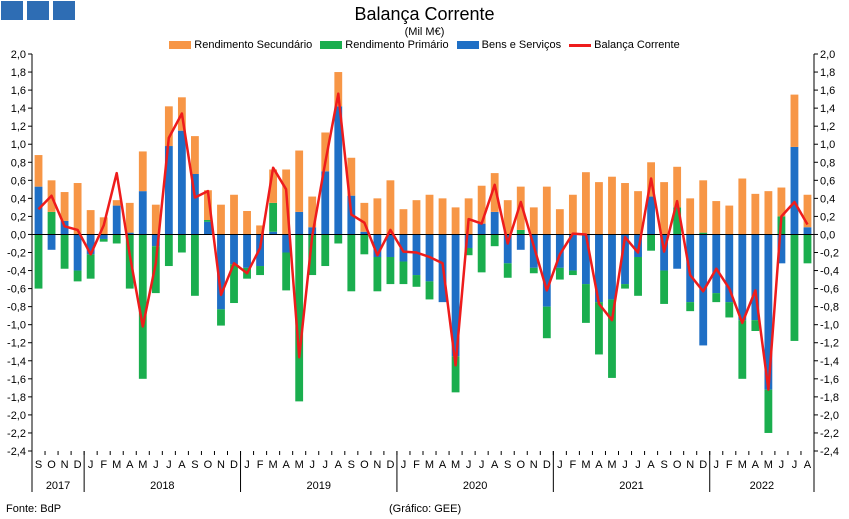 This screenshot has height=519, width=849. Describe the element at coordinates (16, 452) in the screenshot. I see `y-tick-label-left: -2,4` at that location.